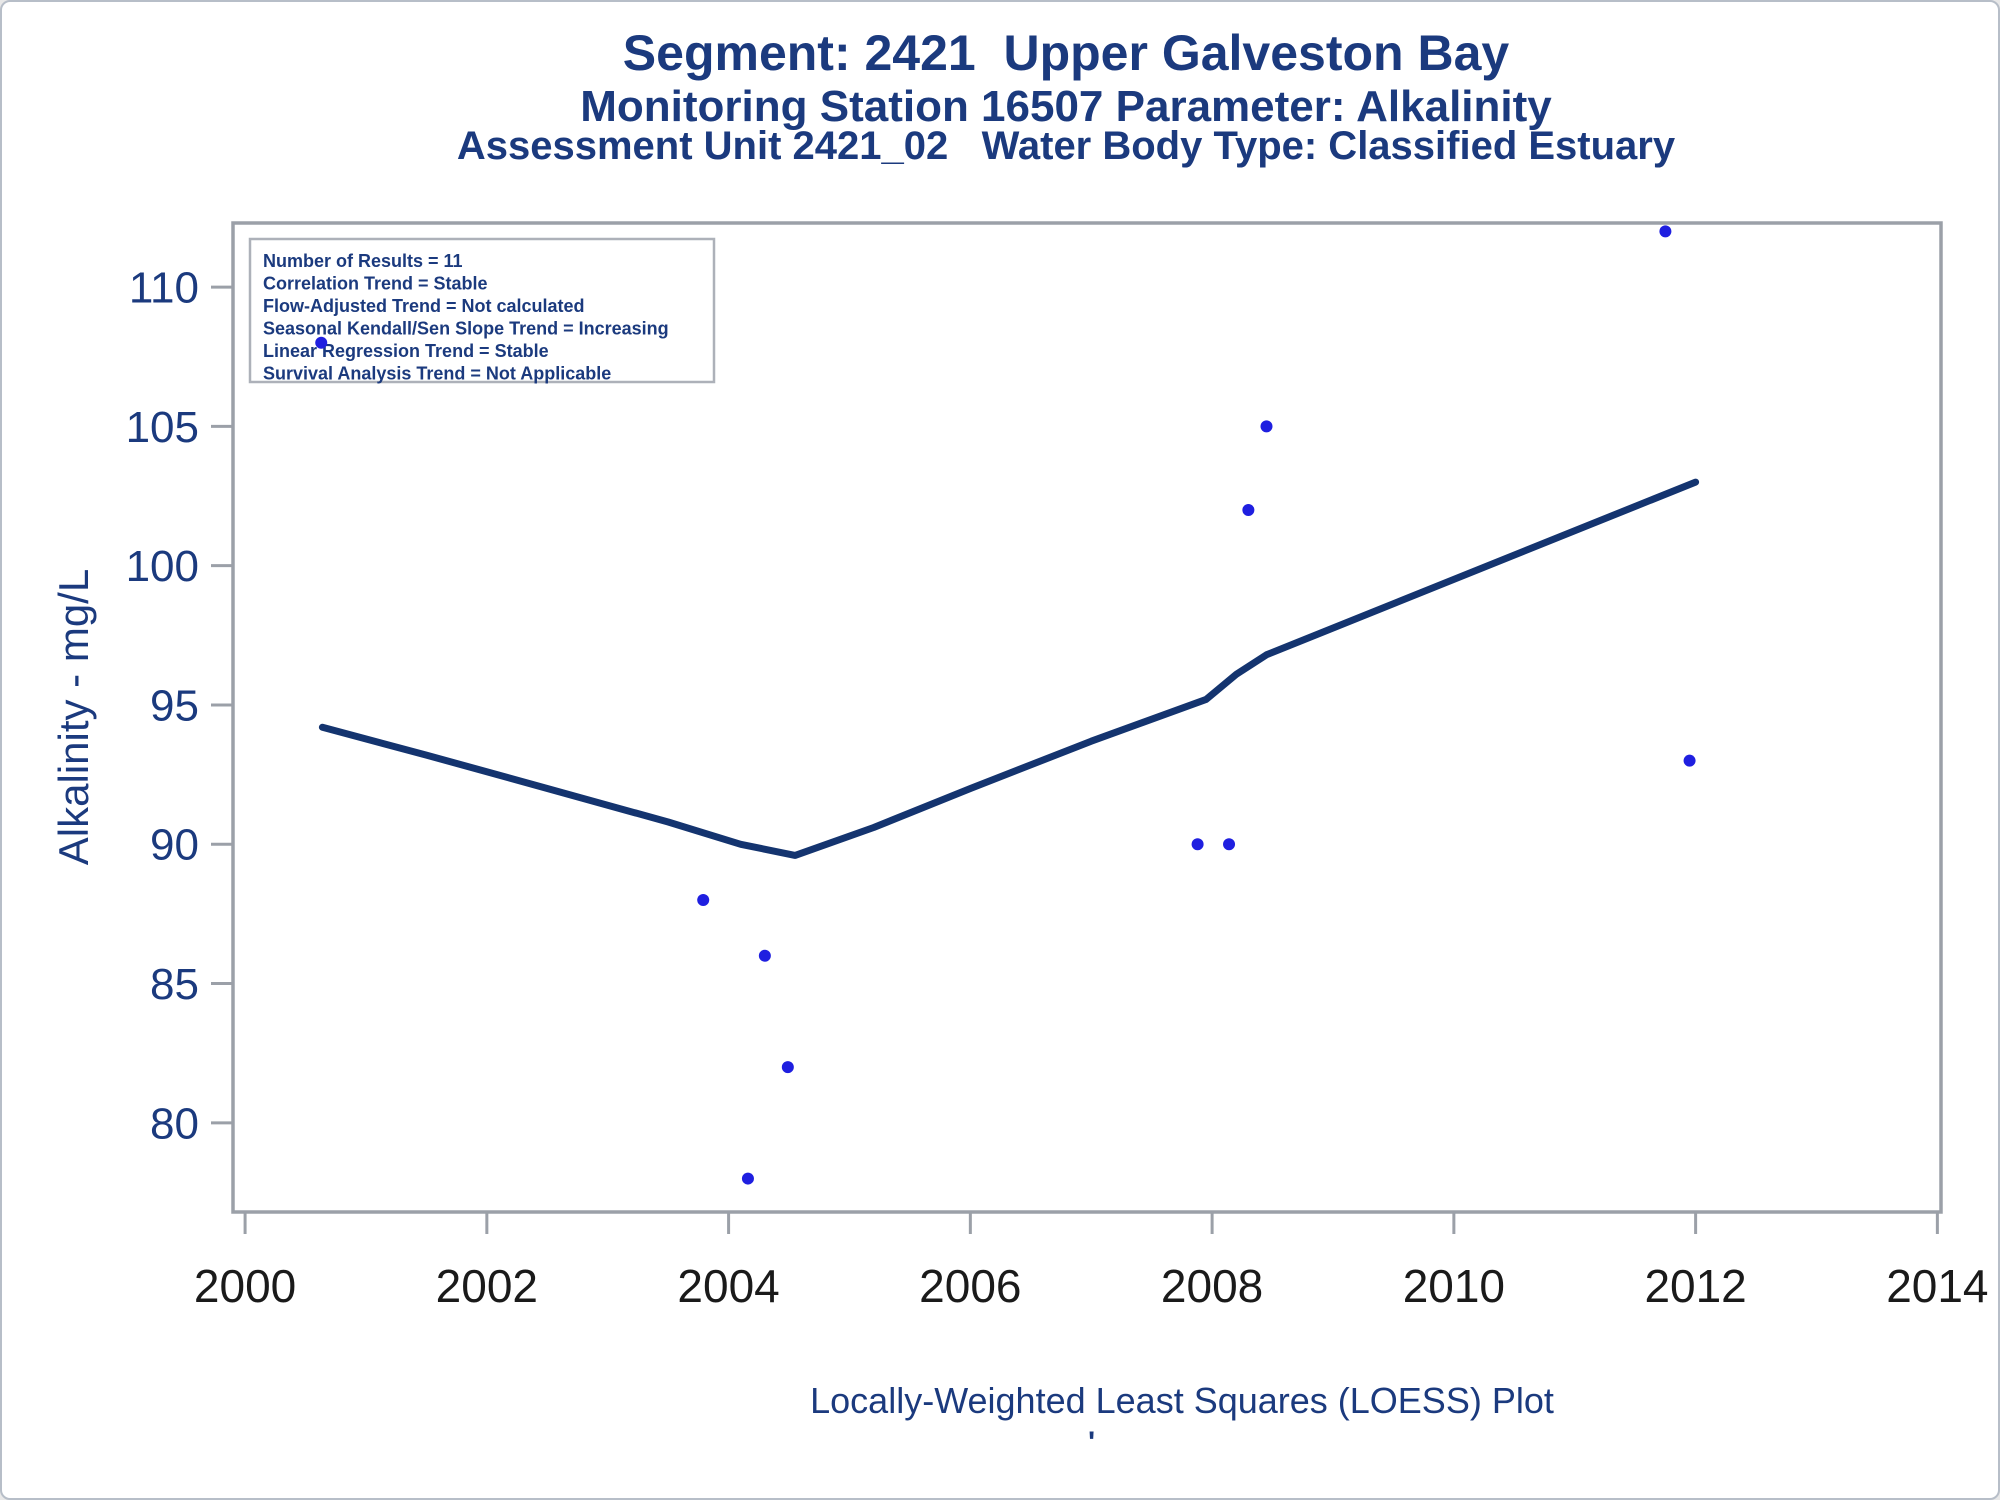 This screenshot has height=1500, width=2000. I want to click on stats-box-line: Number of Results = 11, so click(363, 261).